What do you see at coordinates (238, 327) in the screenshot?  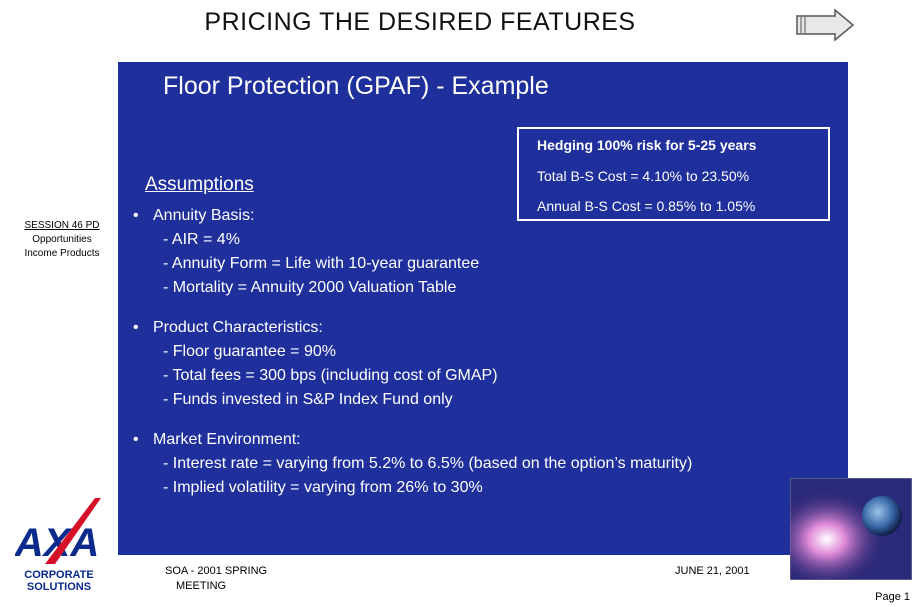 I see `bullet-label: Product Characteristics:` at bounding box center [238, 327].